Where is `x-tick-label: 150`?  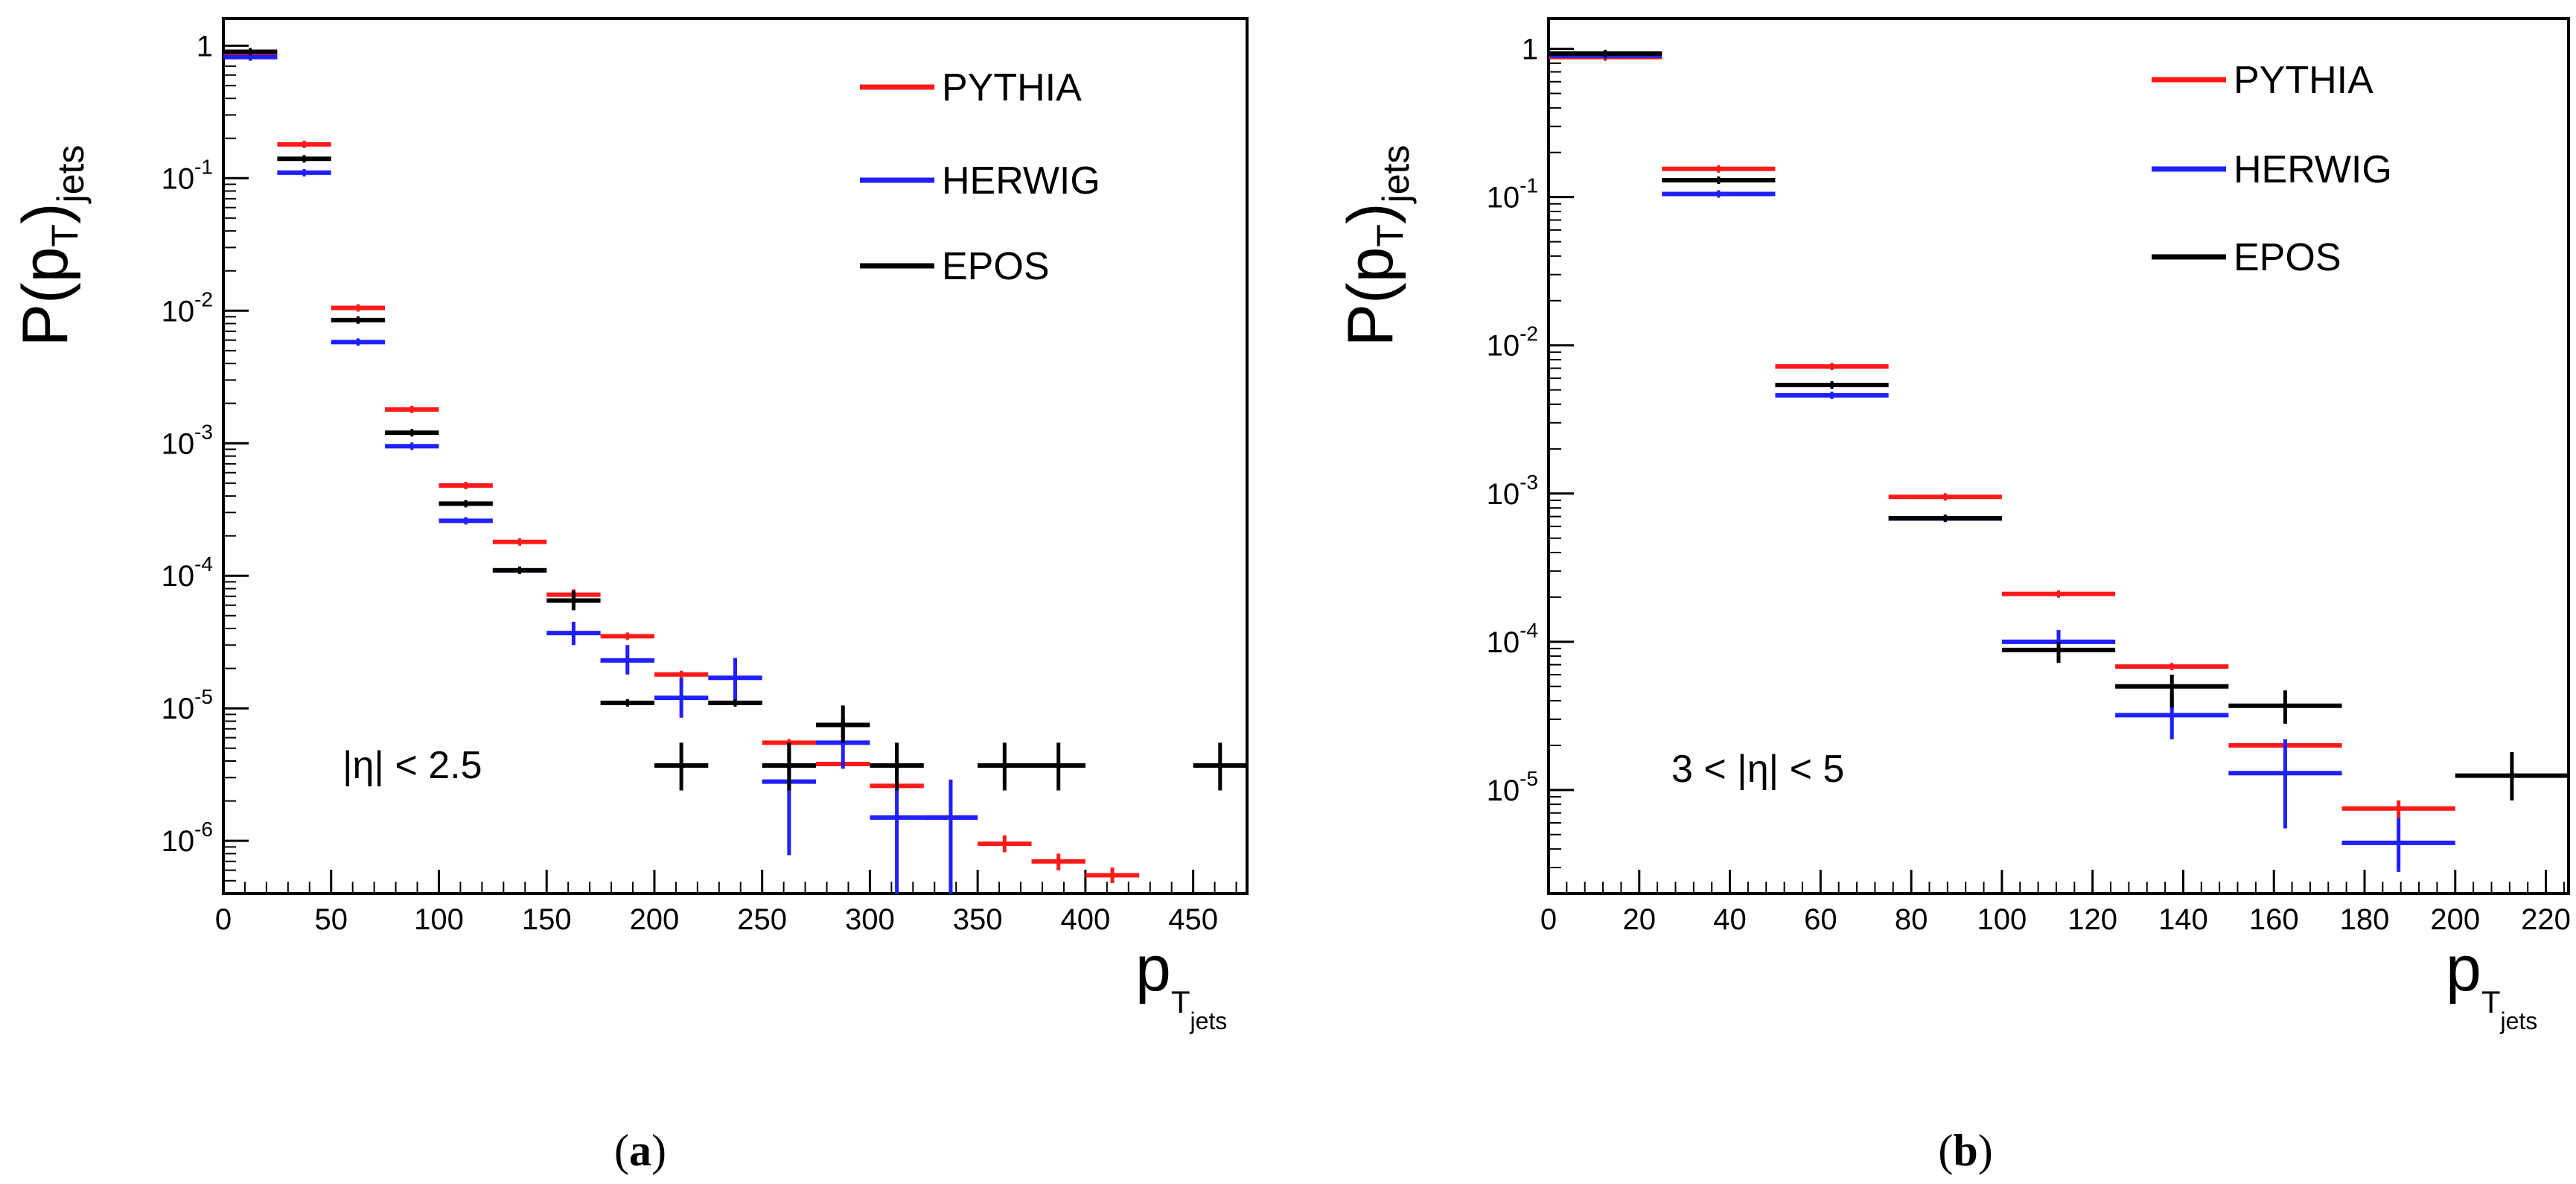 x-tick-label: 150 is located at coordinates (547, 919).